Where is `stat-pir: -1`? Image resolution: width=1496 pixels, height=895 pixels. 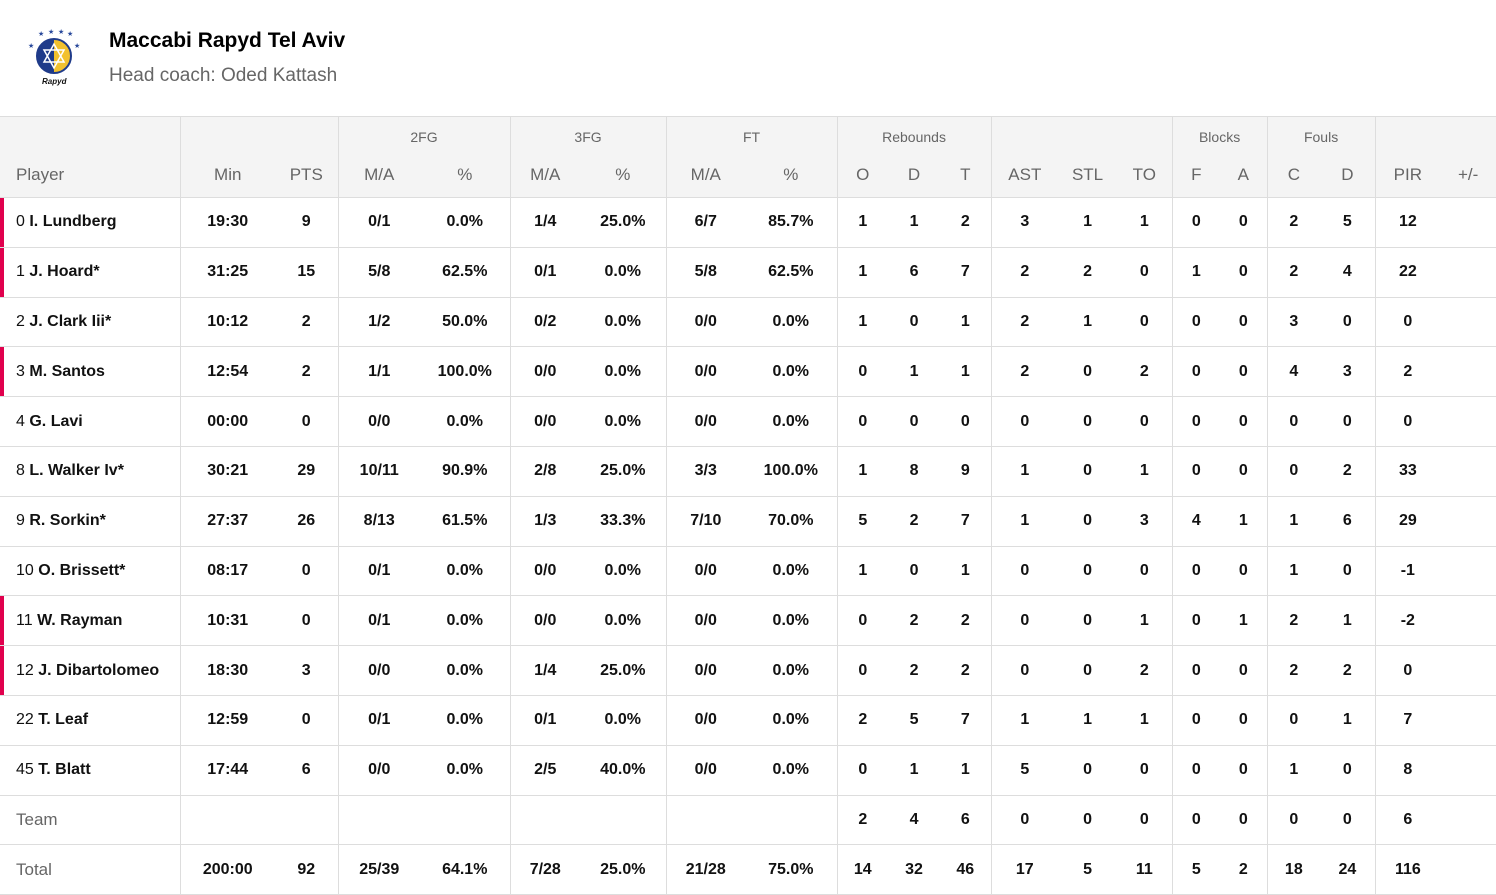
stat-pir: -1 is located at coordinates (1407, 571).